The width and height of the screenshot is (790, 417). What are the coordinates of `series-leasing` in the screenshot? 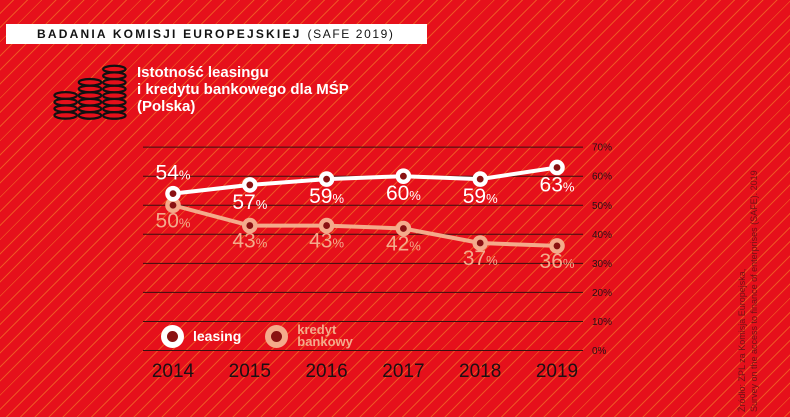 It's located at (365, 180).